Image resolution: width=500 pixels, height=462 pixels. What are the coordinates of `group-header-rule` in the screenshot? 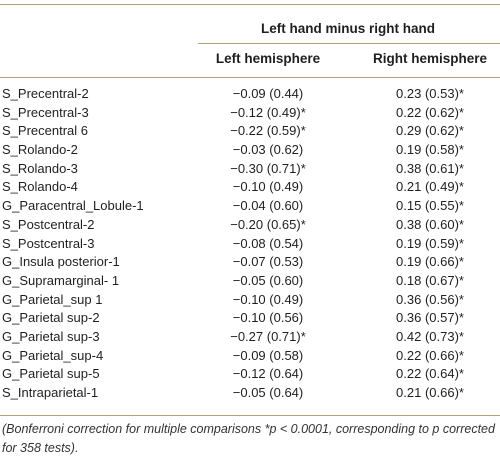 It's located at (349, 43).